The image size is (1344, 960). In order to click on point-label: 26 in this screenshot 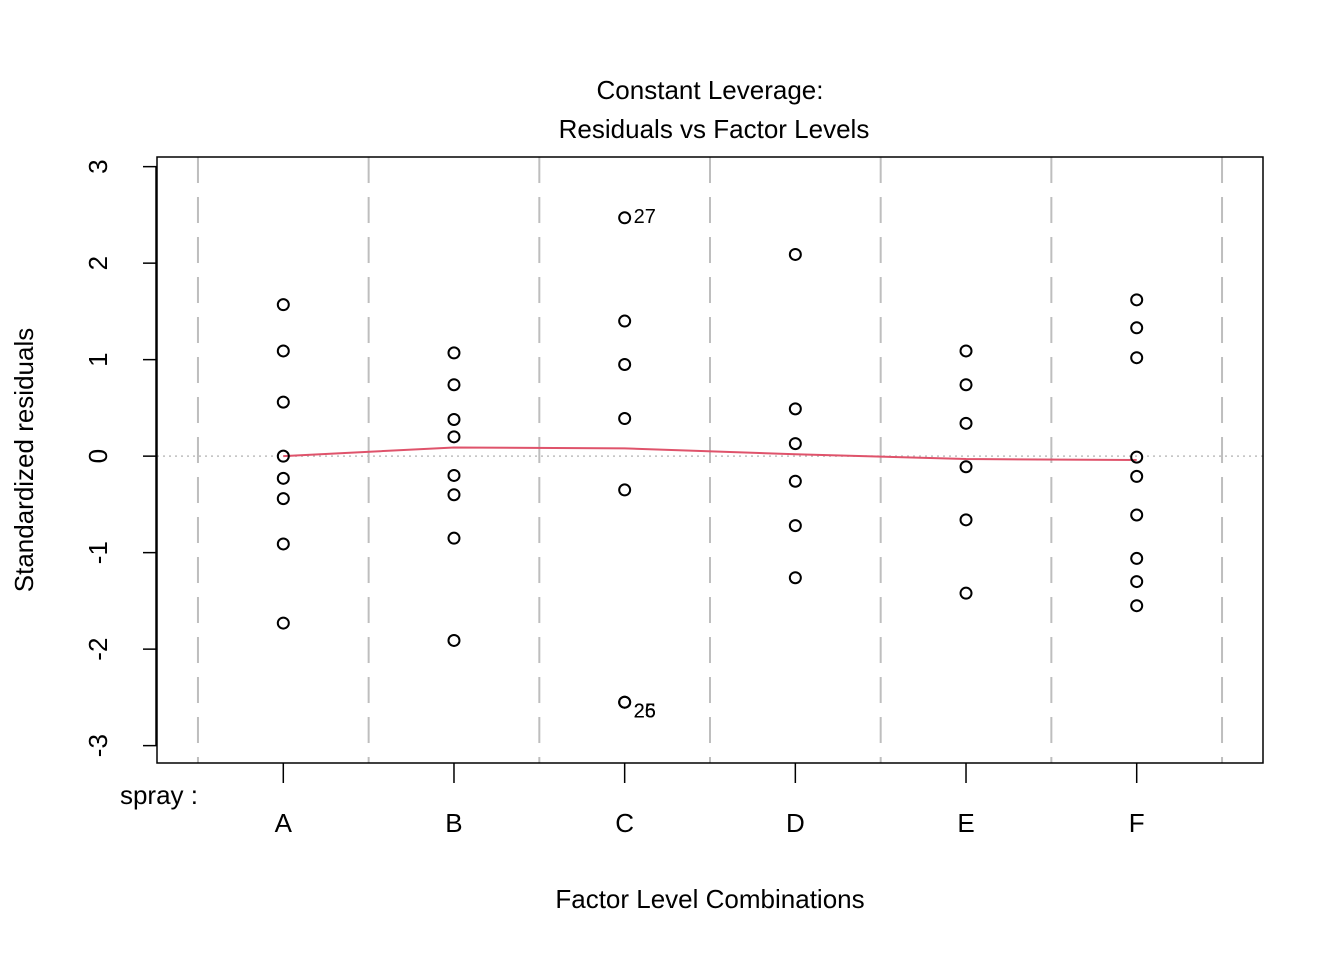, I will do `click(645, 711)`.